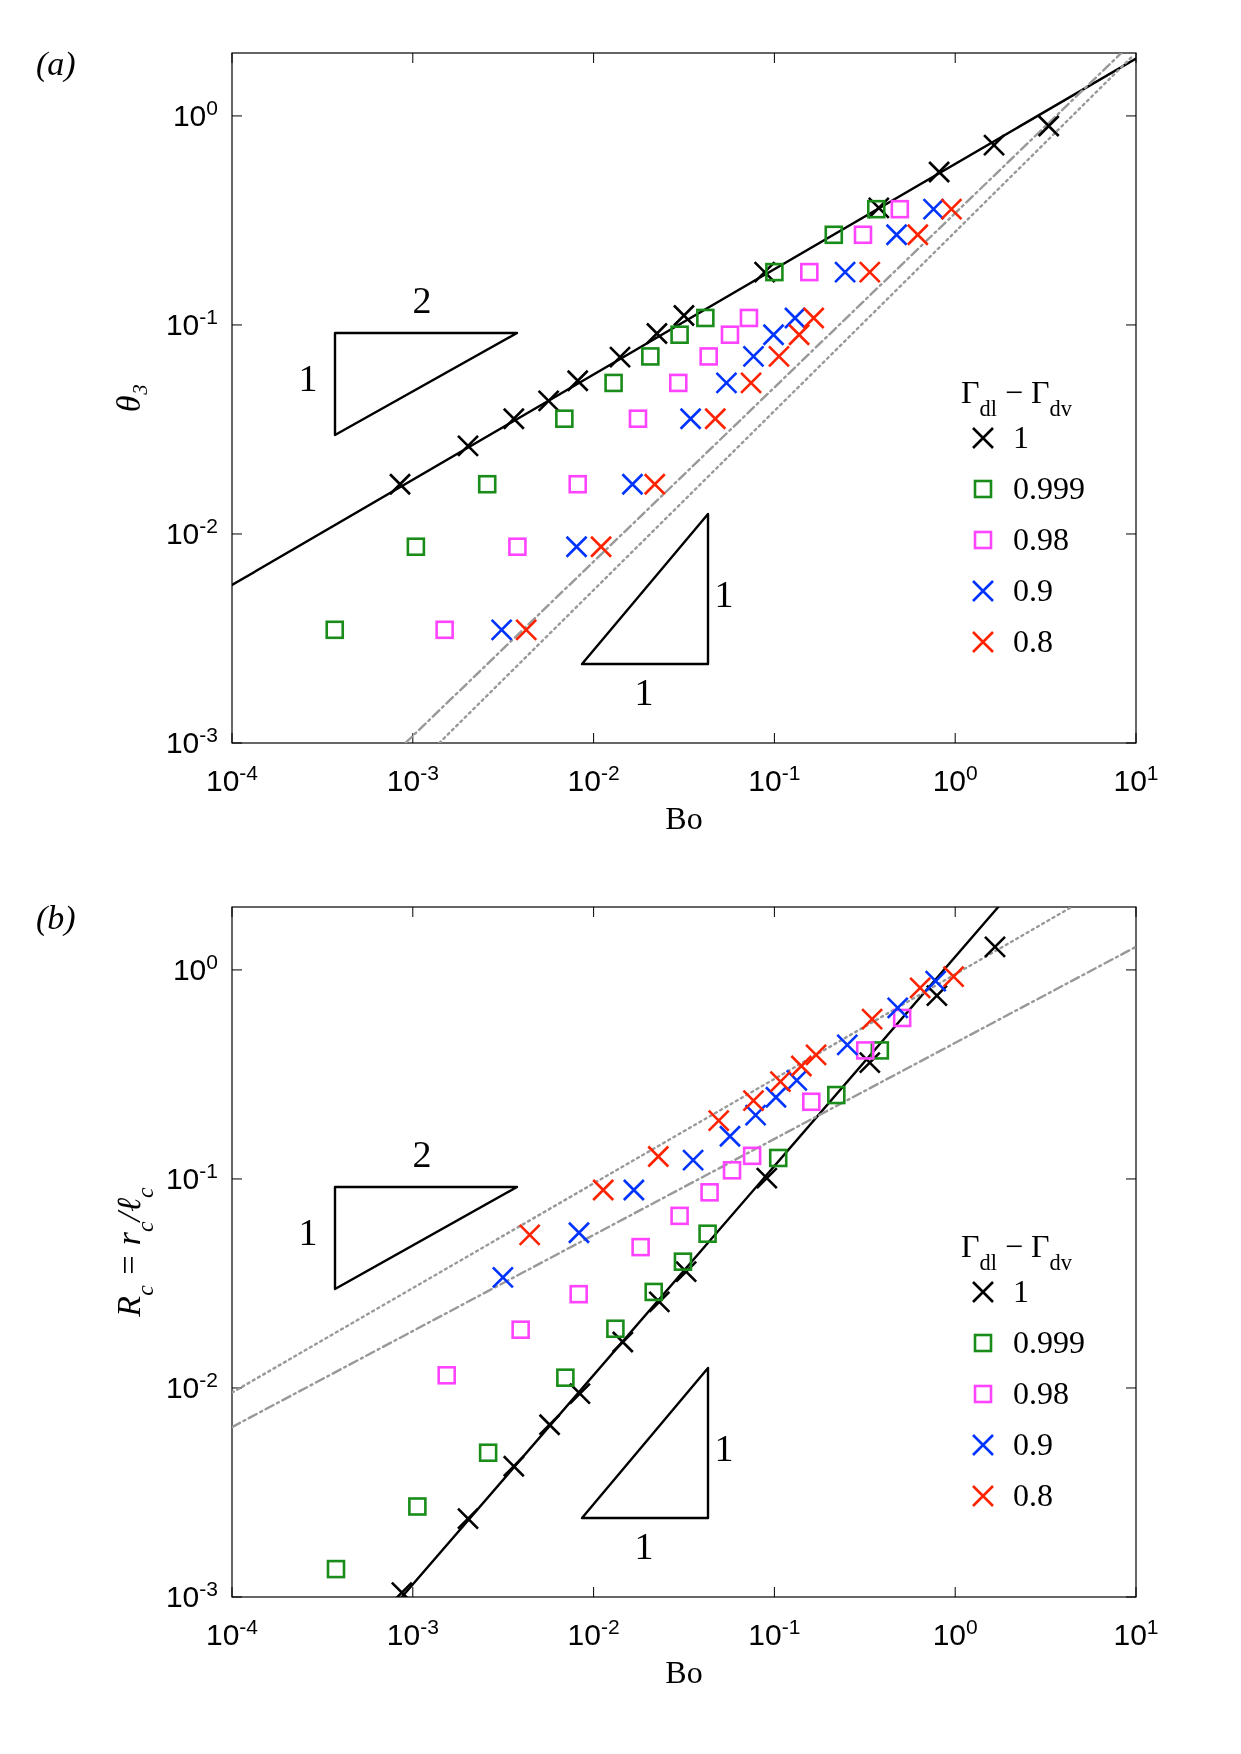 The width and height of the screenshot is (1241, 1754). Describe the element at coordinates (56, 64) in the screenshot. I see `chart-title: (a)` at that location.